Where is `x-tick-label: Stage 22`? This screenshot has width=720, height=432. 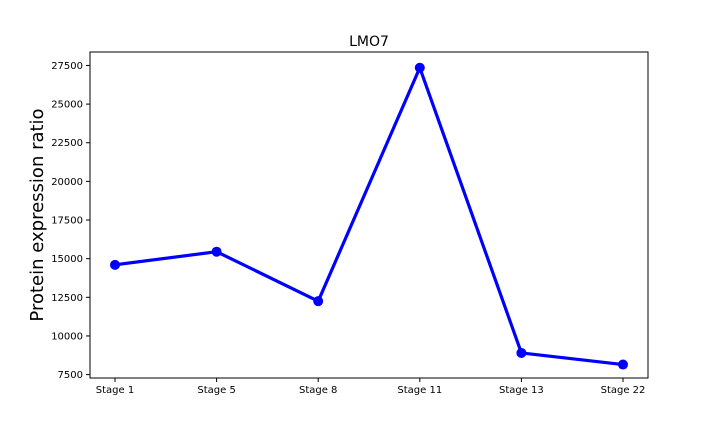
x-tick-label: Stage 22 is located at coordinates (623, 390).